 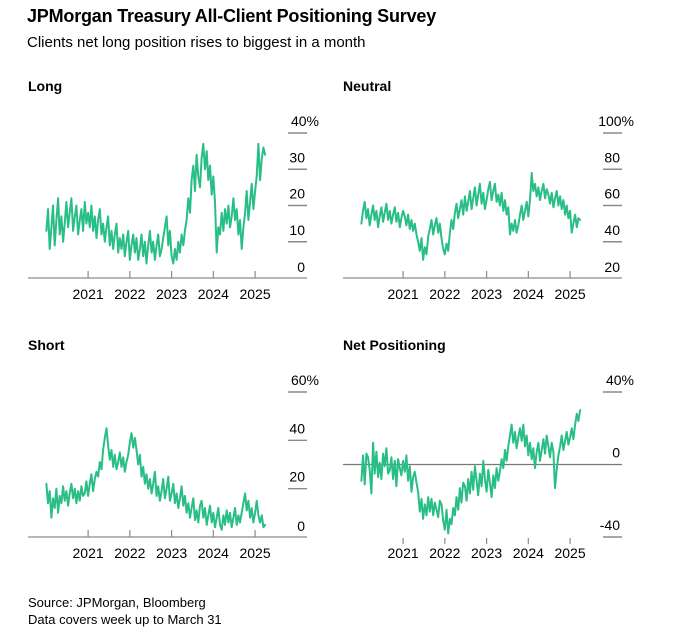 I want to click on source-line: Source: JPMorgan, Bloomberg, so click(x=117, y=602).